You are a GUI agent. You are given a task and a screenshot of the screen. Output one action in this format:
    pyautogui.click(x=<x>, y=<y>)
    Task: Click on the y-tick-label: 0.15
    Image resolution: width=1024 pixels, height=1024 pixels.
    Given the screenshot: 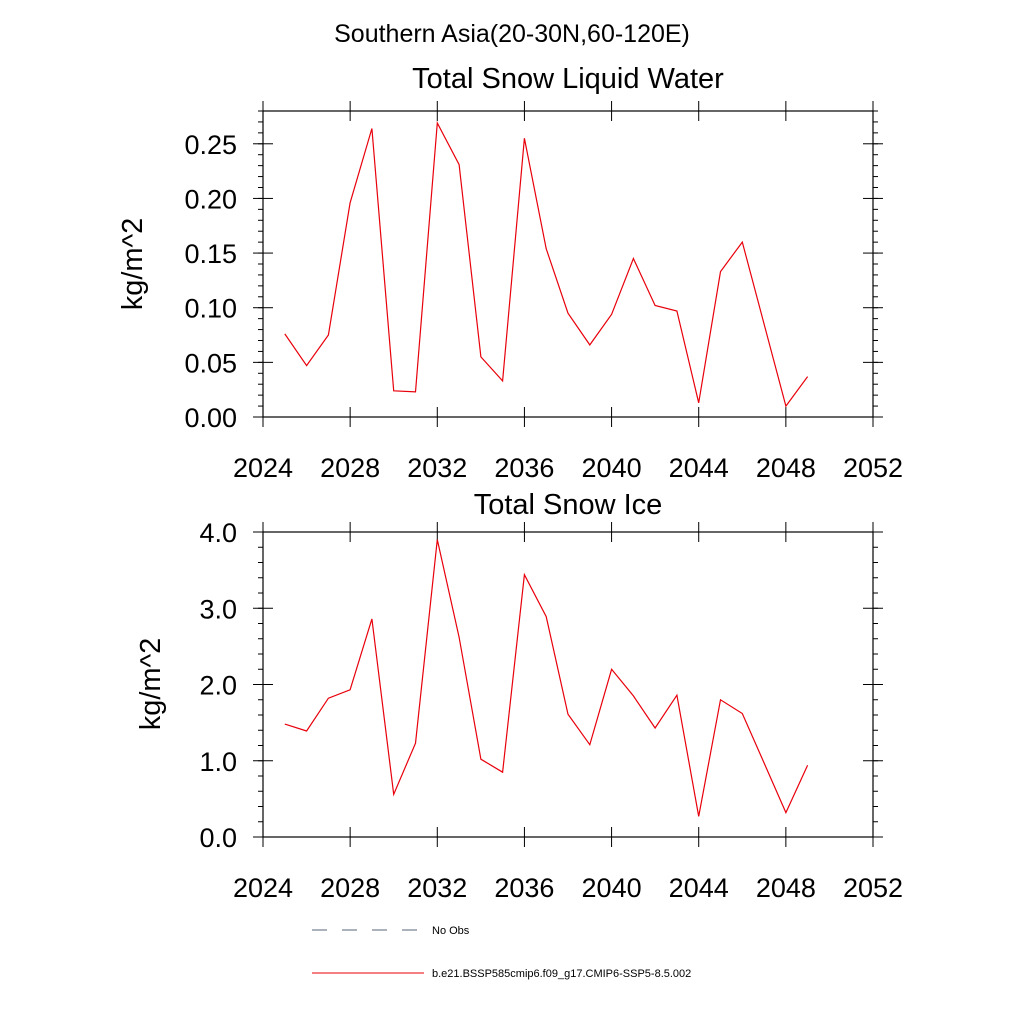 What is the action you would take?
    pyautogui.click(x=210, y=254)
    